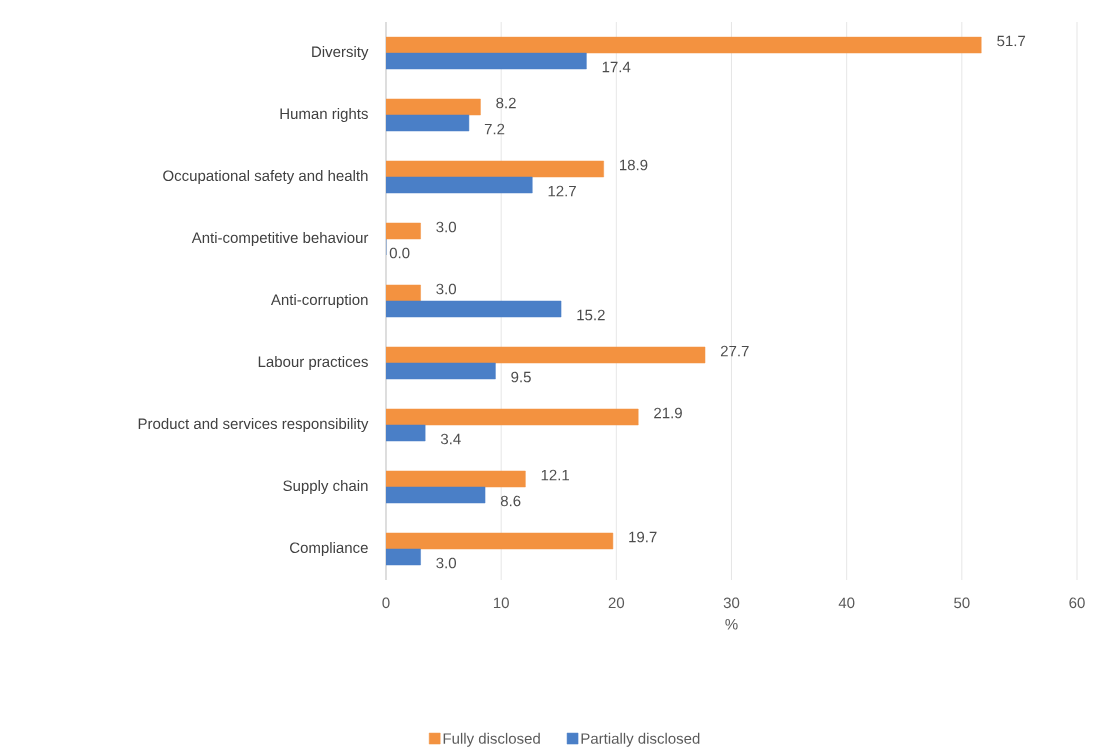 The width and height of the screenshot is (1094, 753). What do you see at coordinates (324, 115) in the screenshot?
I see `y-tick-label: Human rights` at bounding box center [324, 115].